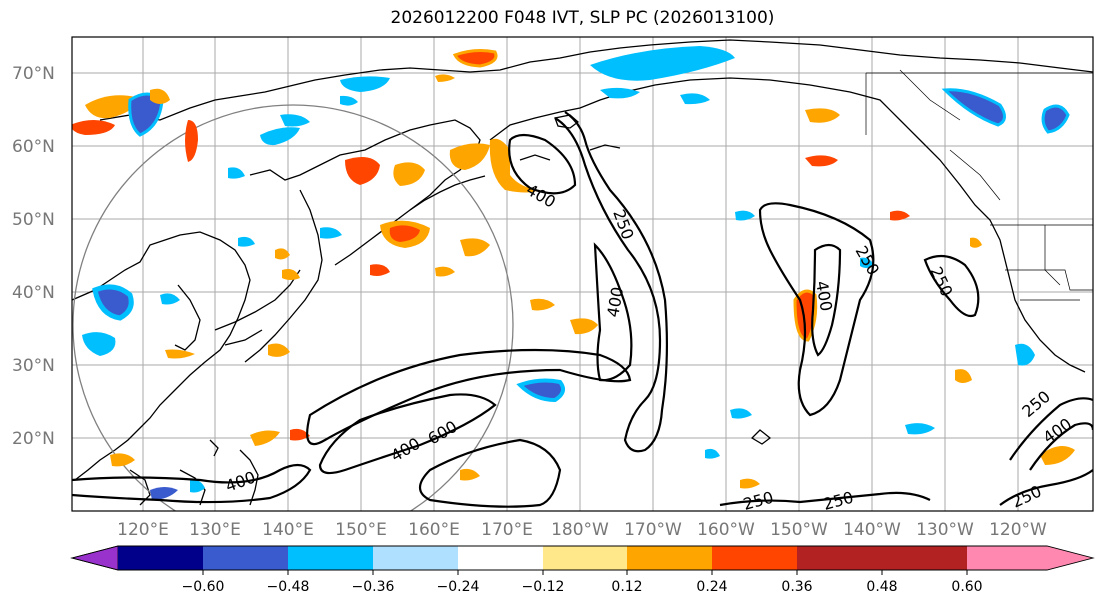 This screenshot has width=1105, height=604. Describe the element at coordinates (373, 587) in the screenshot. I see `colorbar-tick-label: −0.36` at that location.